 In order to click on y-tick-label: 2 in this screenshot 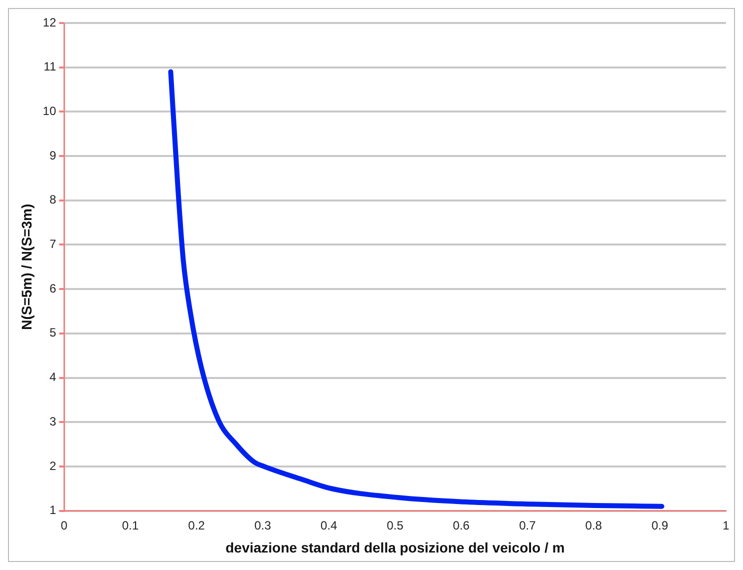, I will do `click(52, 465)`.